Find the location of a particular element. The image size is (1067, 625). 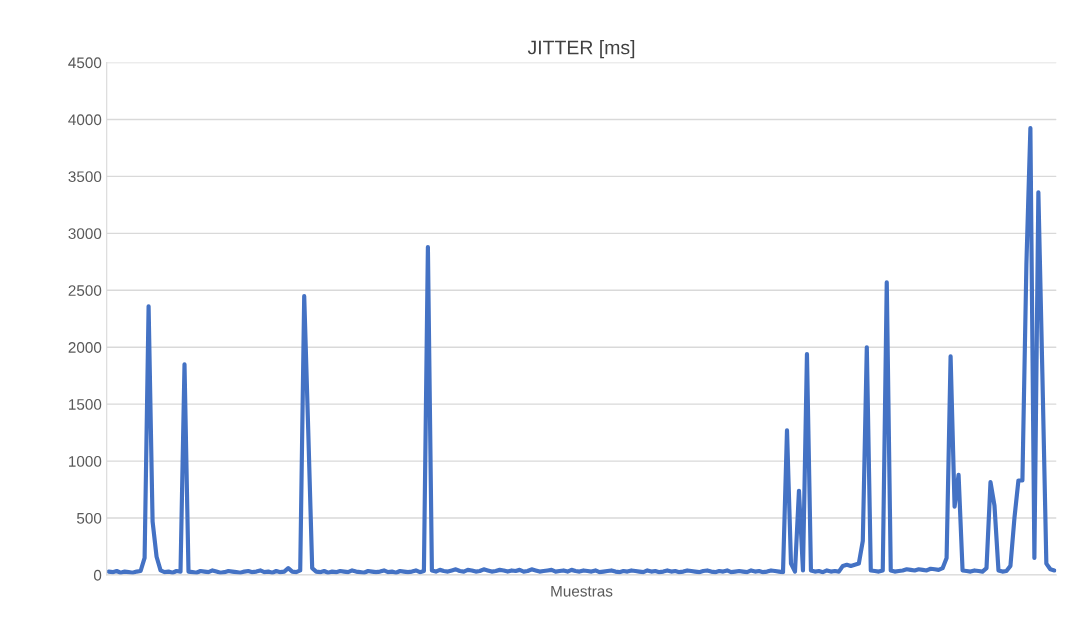

chart-title: JITTER [ms] is located at coordinates (581, 49).